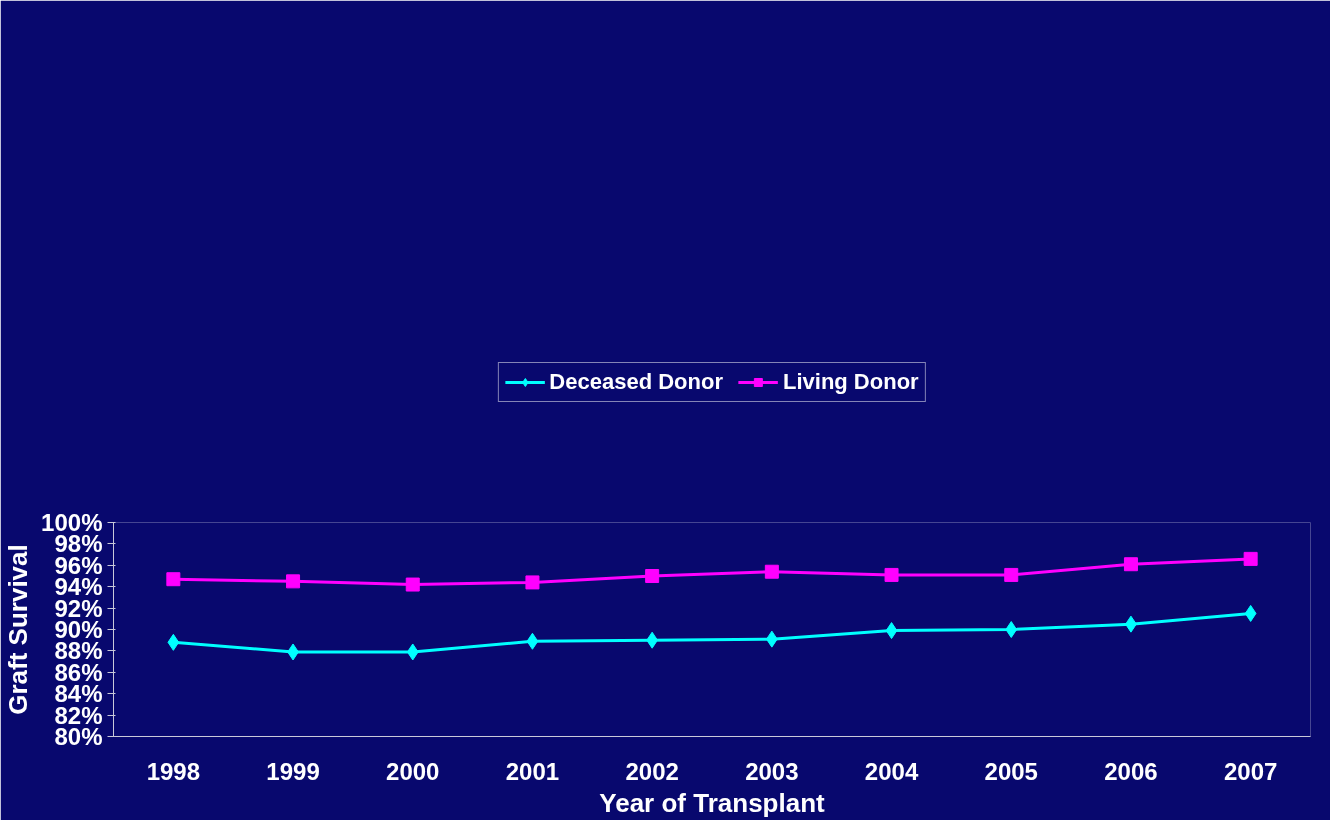 Image resolution: width=1334 pixels, height=824 pixels. Describe the element at coordinates (850, 381) in the screenshot. I see `legend-label: Living Donor` at that location.